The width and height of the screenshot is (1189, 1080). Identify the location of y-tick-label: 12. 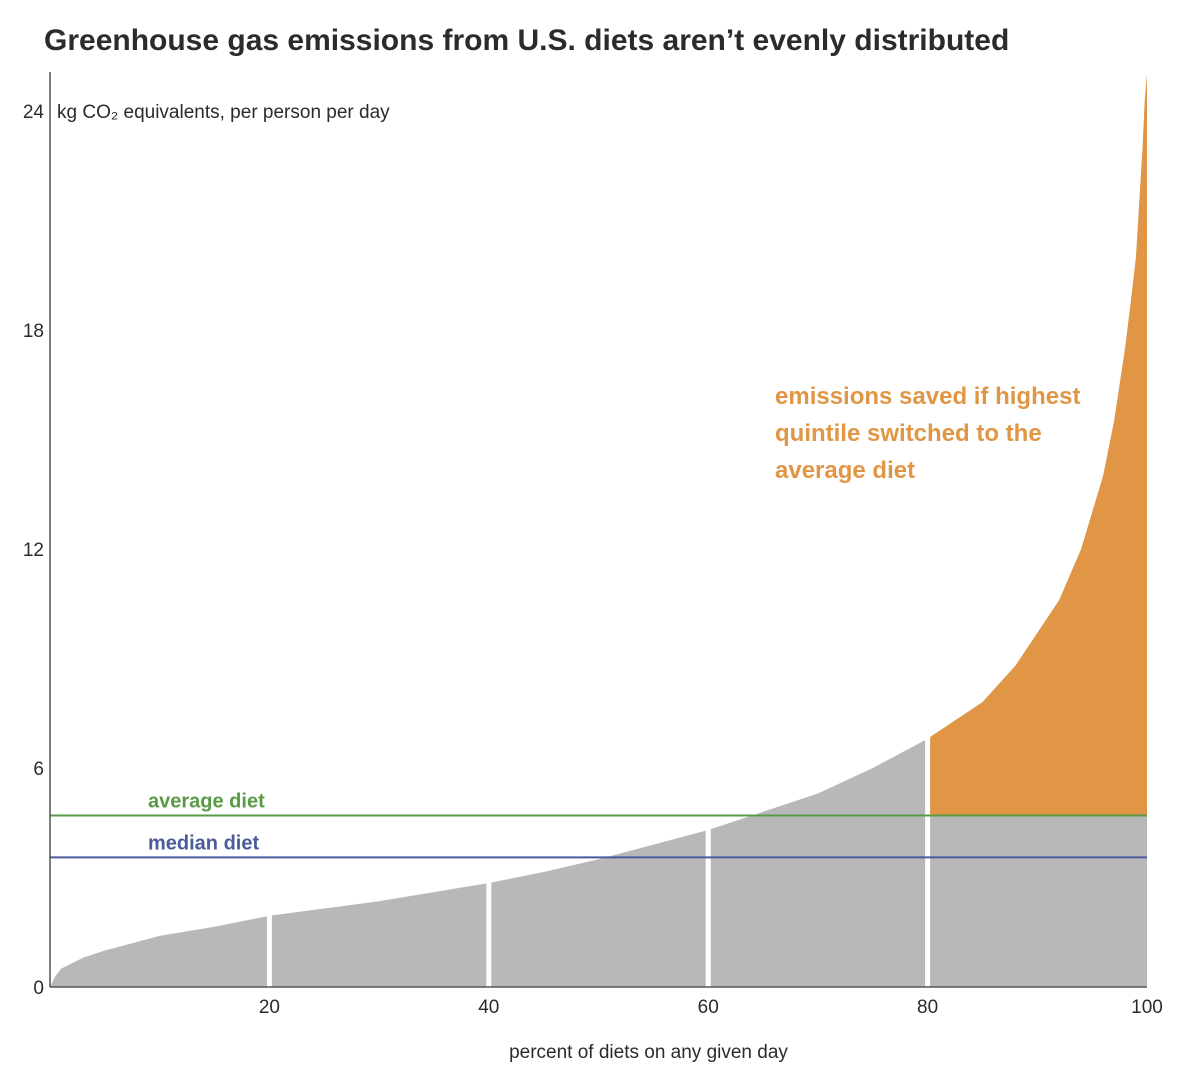
(33, 550).